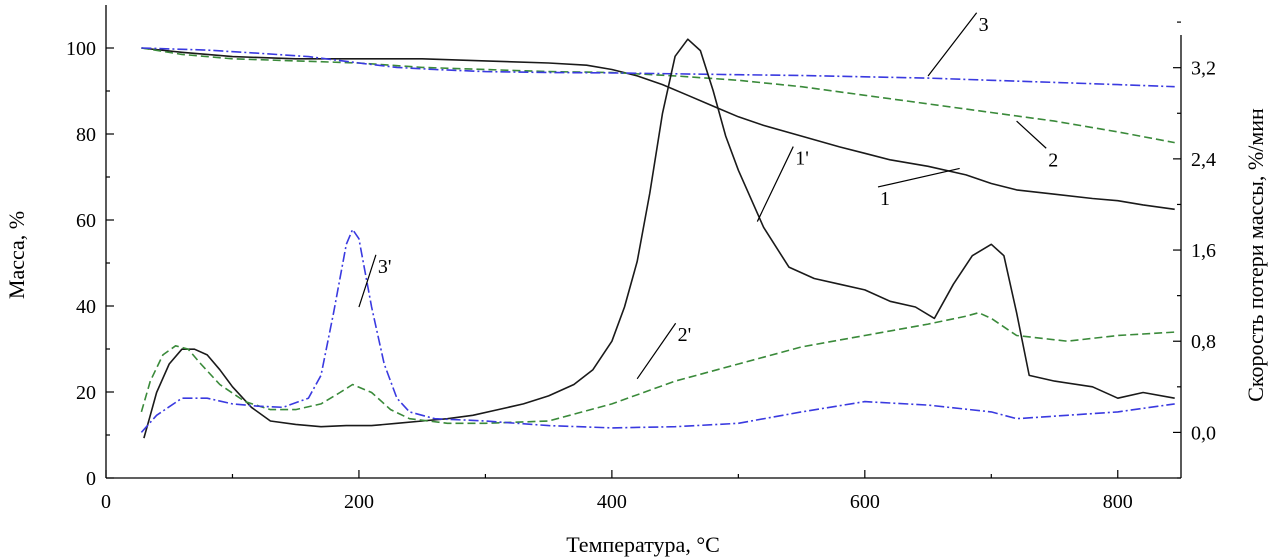 This screenshot has width=1277, height=558. What do you see at coordinates (1203, 342) in the screenshot?
I see `right-y-tick-label: 0,8` at bounding box center [1203, 342].